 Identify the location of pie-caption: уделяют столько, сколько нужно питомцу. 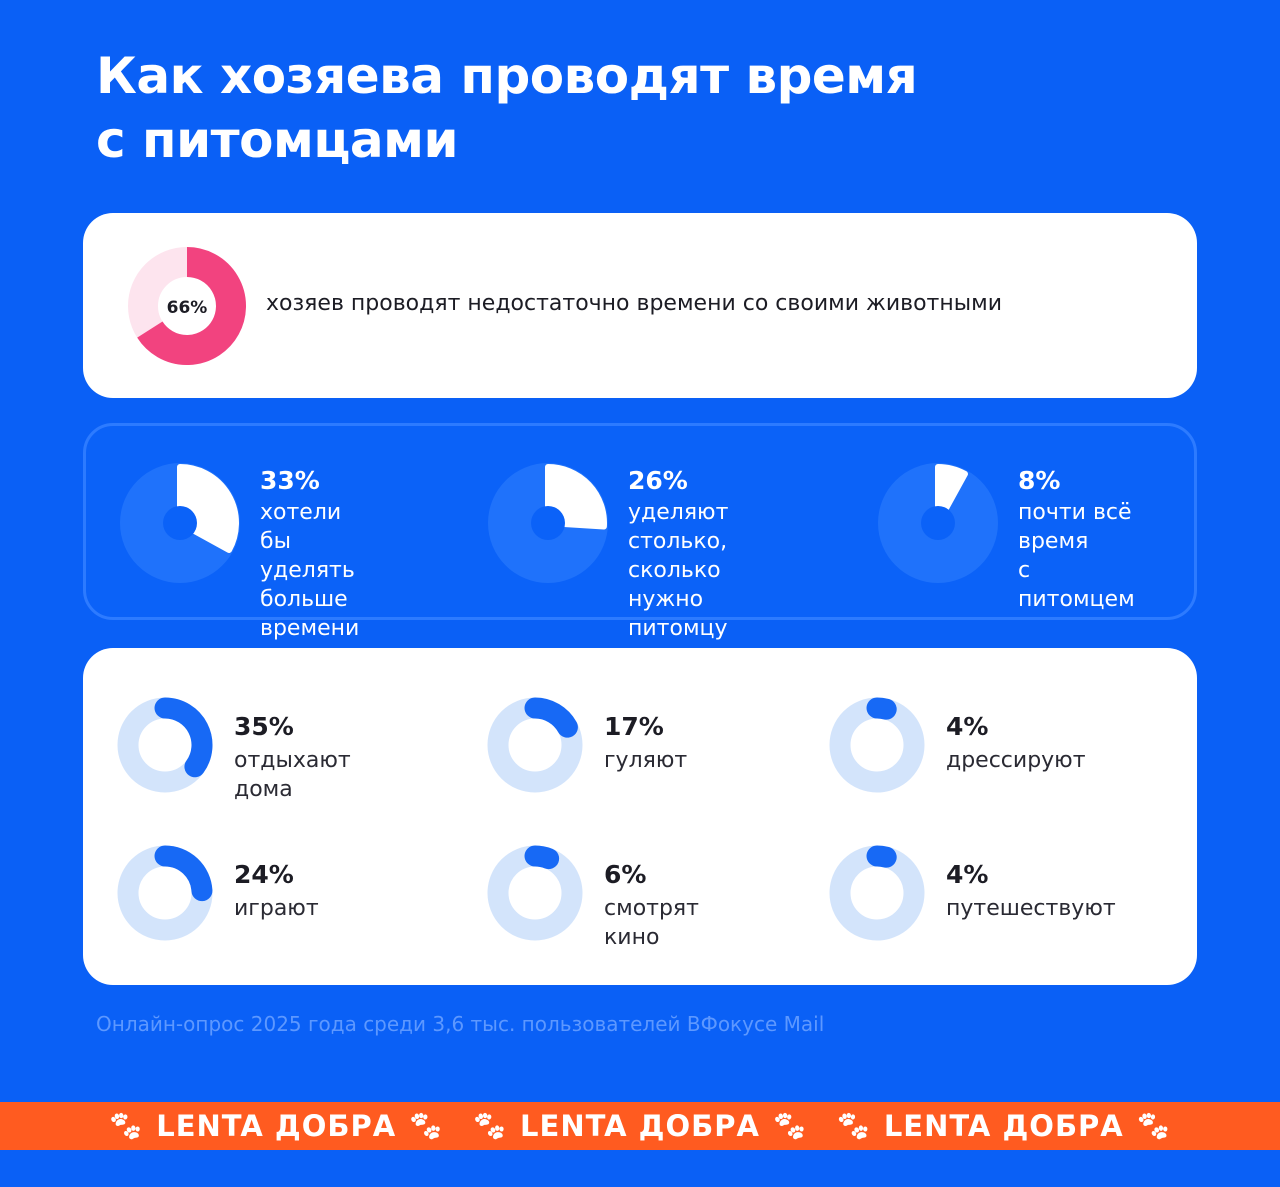
(678, 570).